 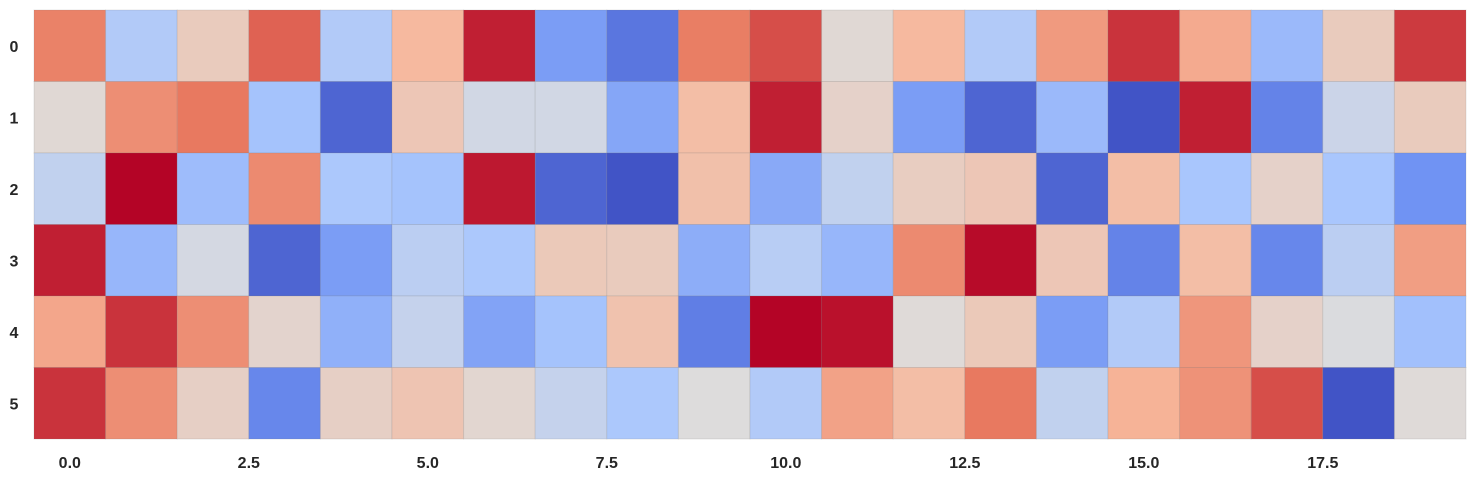 I want to click on heatmap-cell-r1-c9, so click(x=714, y=117).